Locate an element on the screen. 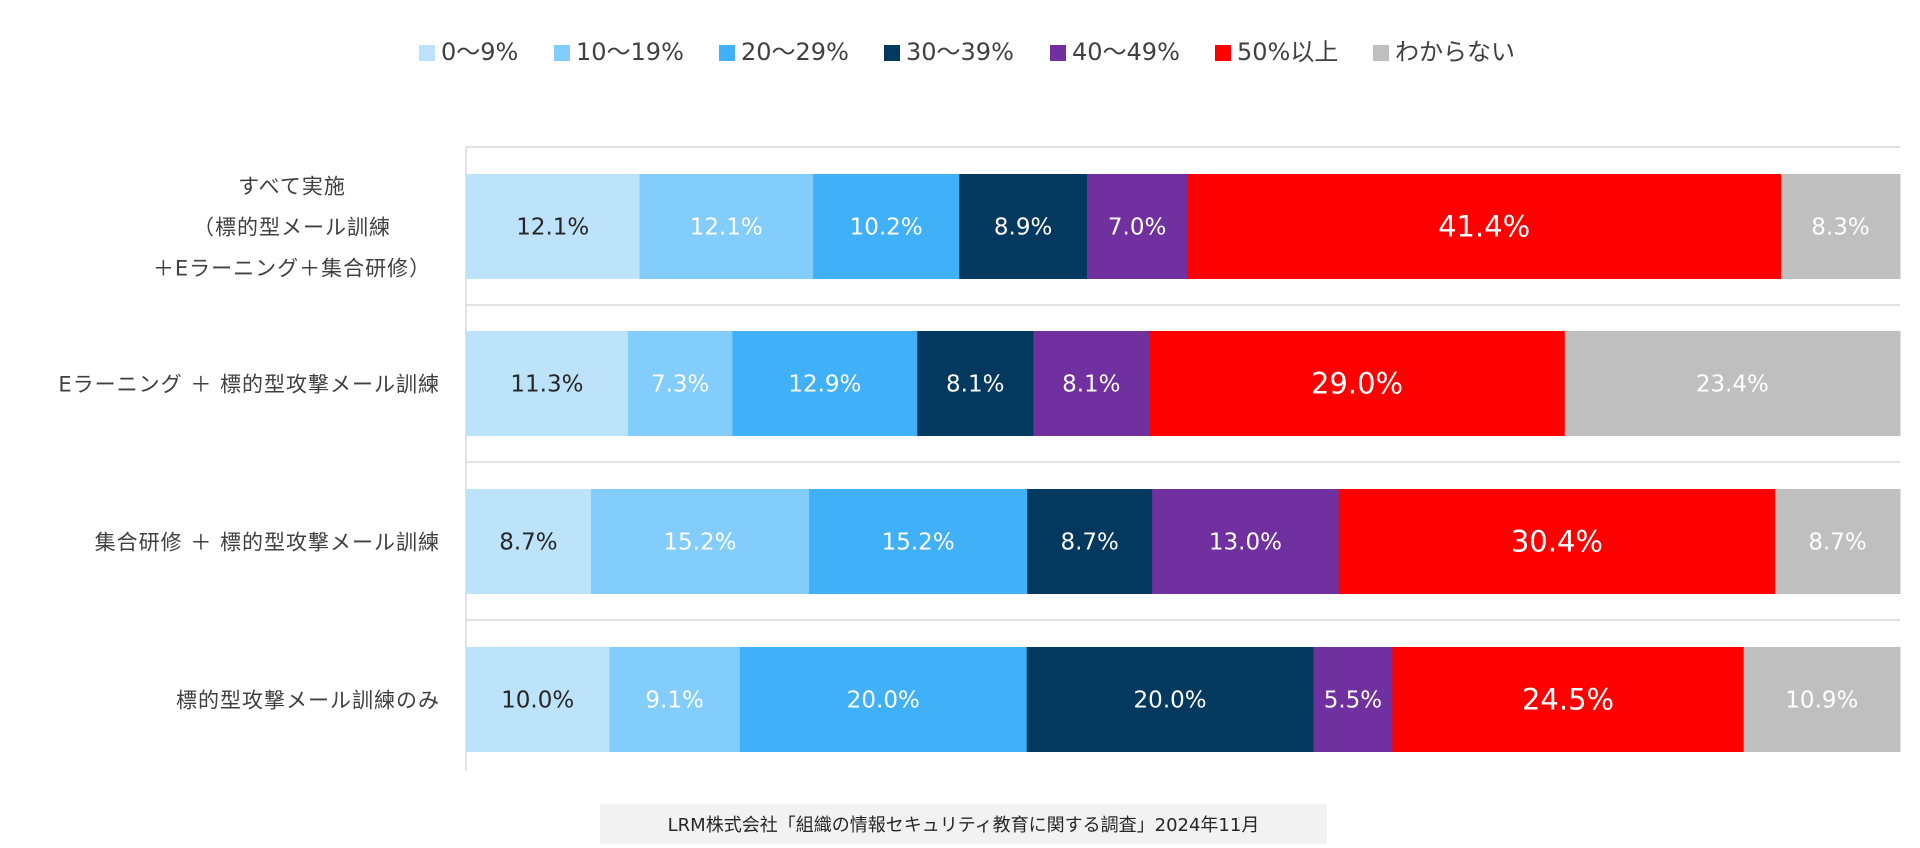 Image resolution: width=1920 pixels, height=848 pixels. data-label: 30.4% is located at coordinates (1557, 542).